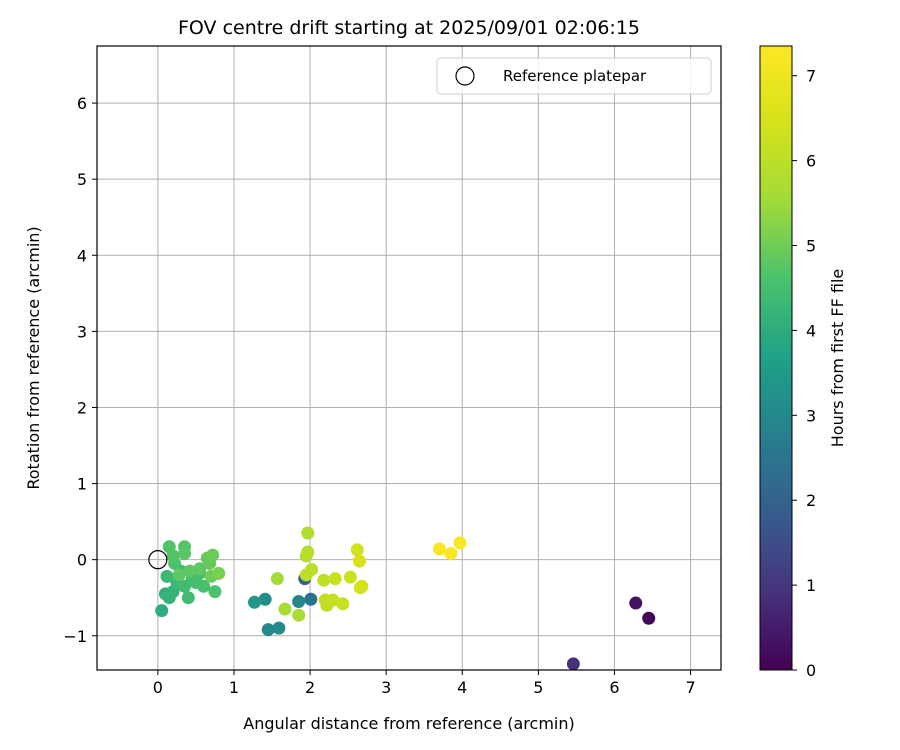 The height and width of the screenshot is (750, 900). I want to click on legend-marker, so click(465, 76).